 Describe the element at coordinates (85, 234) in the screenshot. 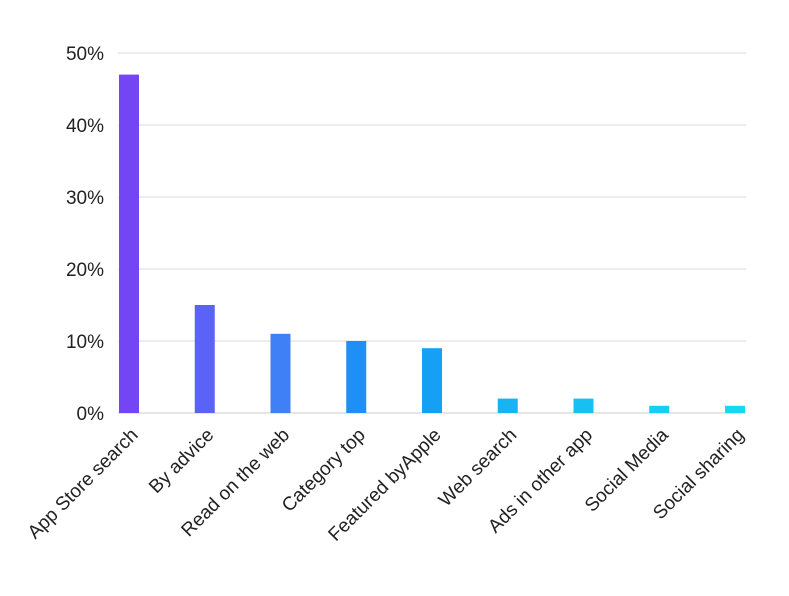

I see `y-axis-ticks: 0% 10% 20% 30% 40% 50%` at that location.